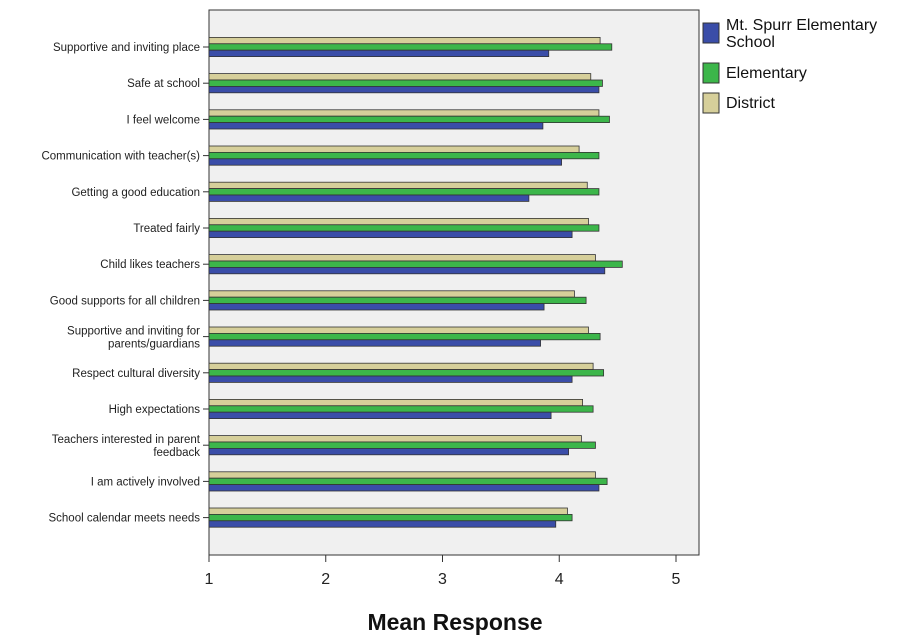  What do you see at coordinates (801, 34) in the screenshot?
I see `legend-label: Mt. Spurr Elementary School` at bounding box center [801, 34].